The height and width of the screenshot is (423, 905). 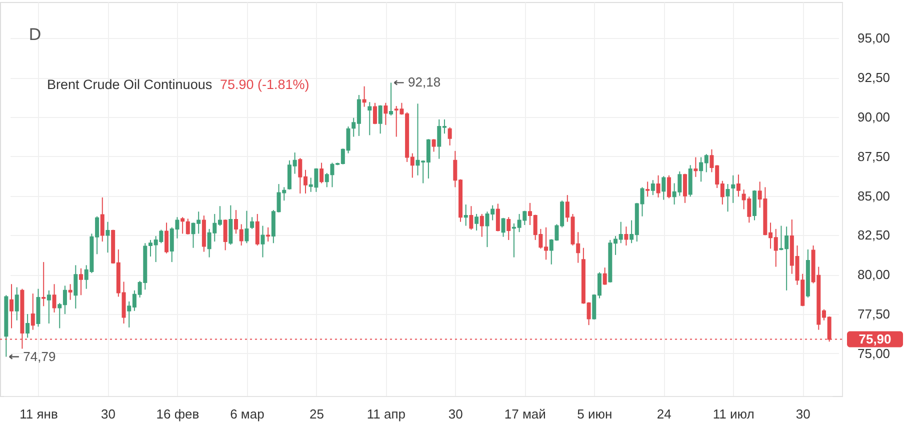 I want to click on annotation: 92,18, so click(x=424, y=82).